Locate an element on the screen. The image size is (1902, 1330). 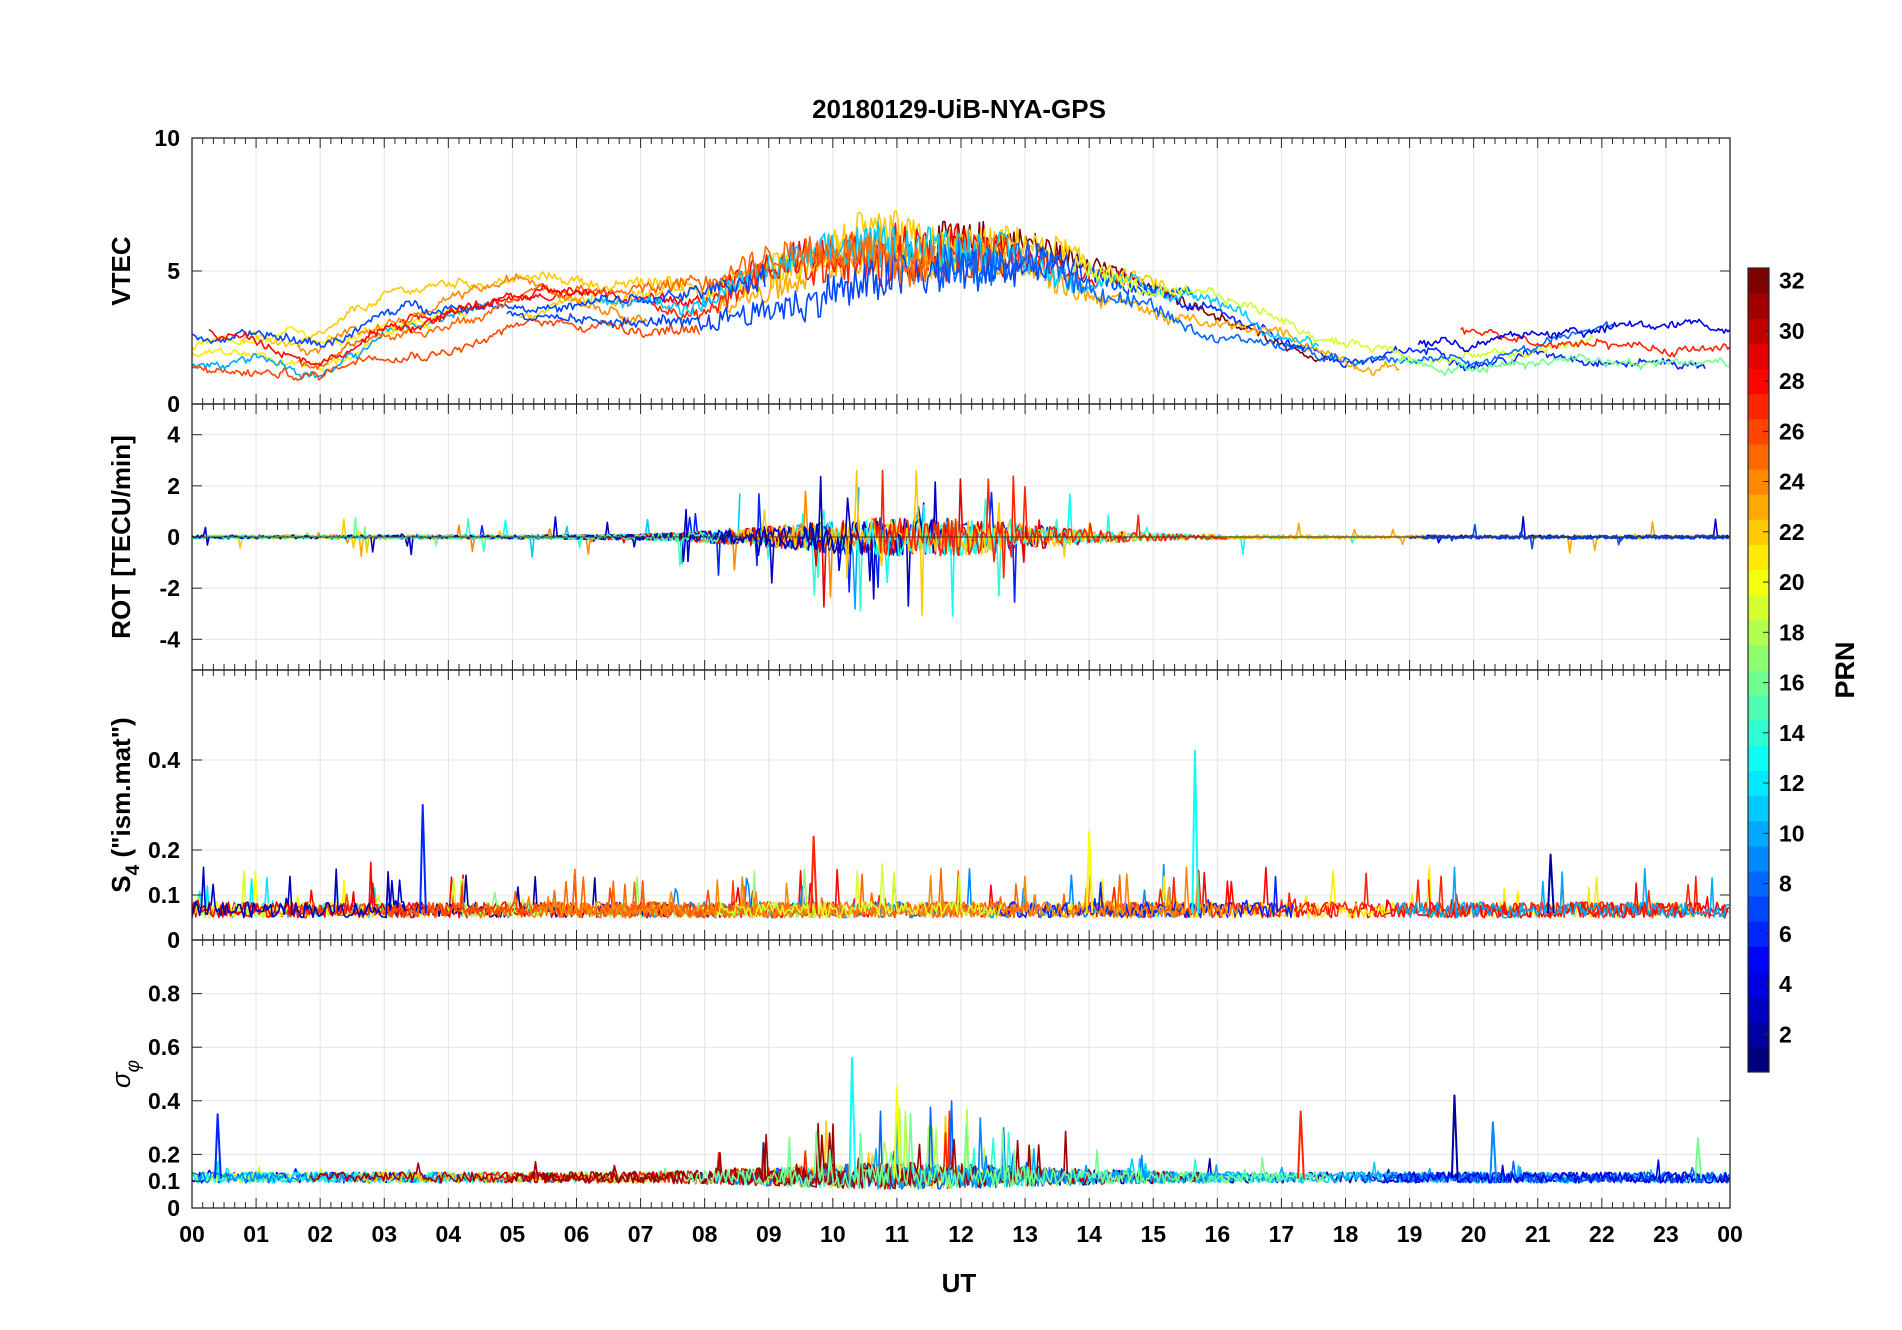
colorbar-tick-label: 30 is located at coordinates (1792, 331).